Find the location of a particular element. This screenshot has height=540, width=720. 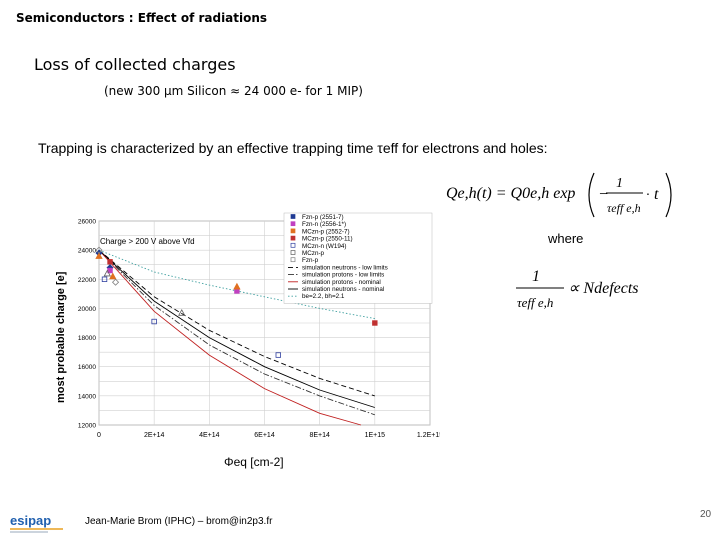

y-tick-label: 14000 is located at coordinates (87, 396).